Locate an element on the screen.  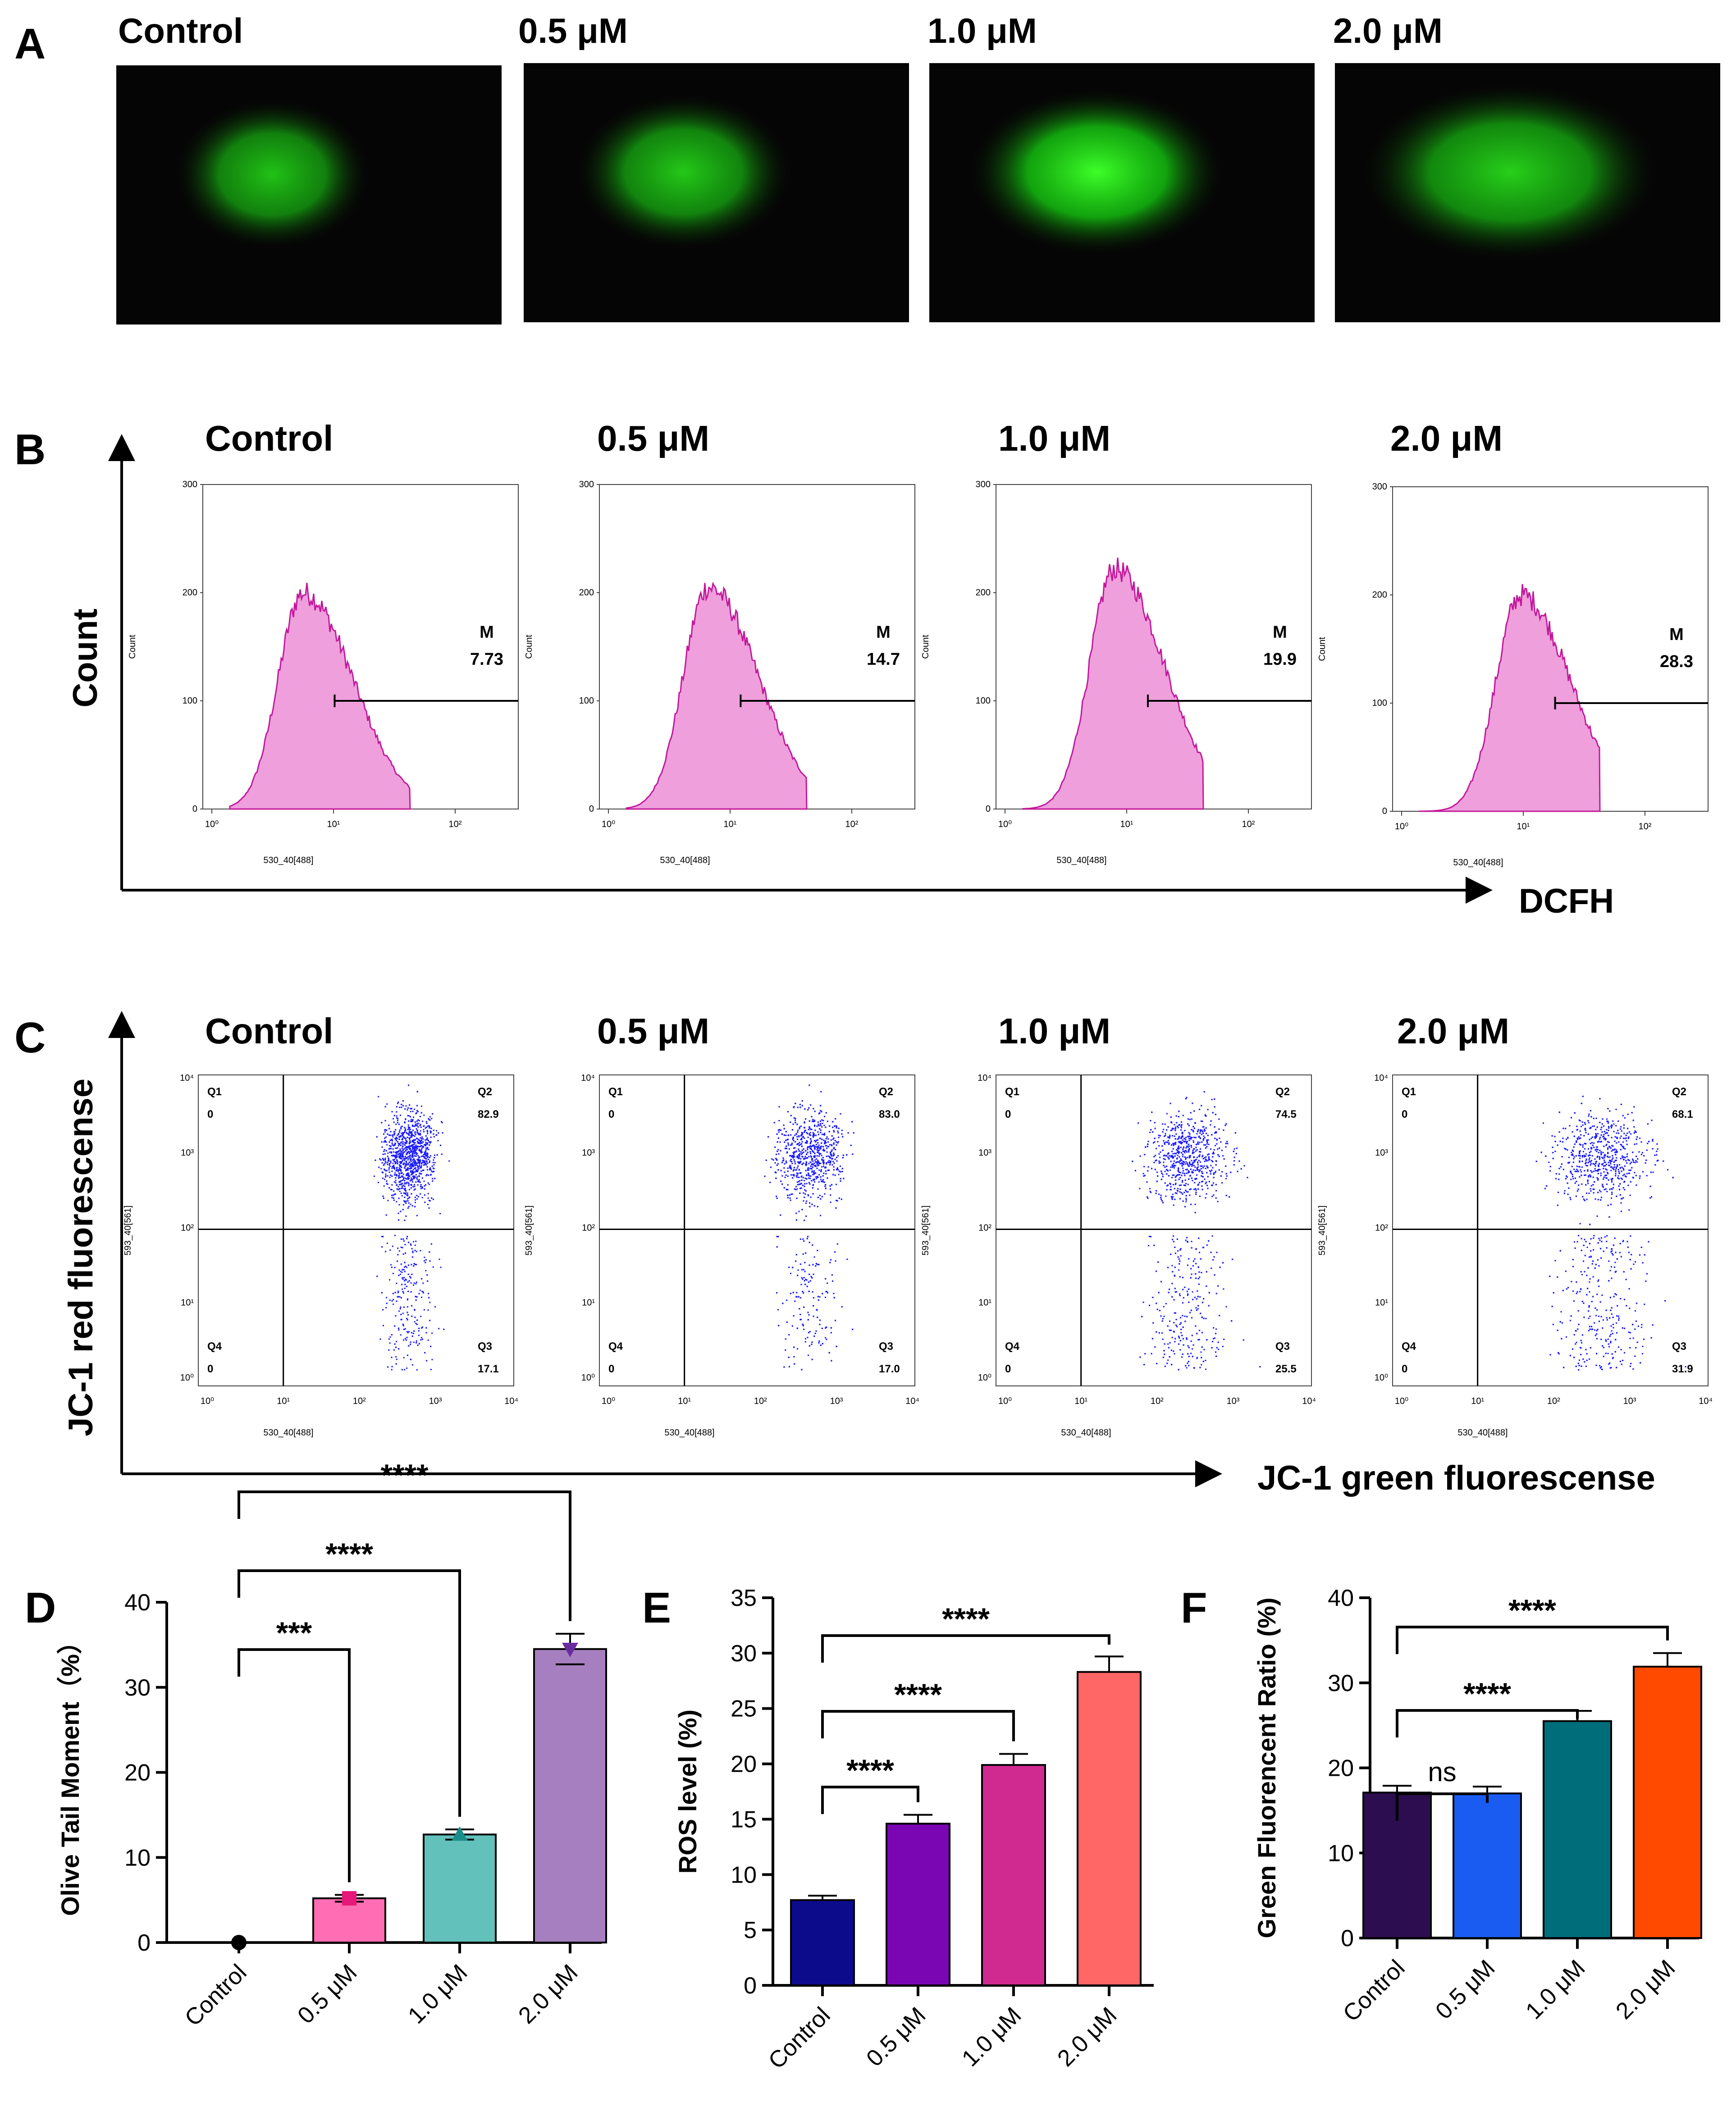
scatter-y-tick: 10⁰ is located at coordinates (984, 1378).